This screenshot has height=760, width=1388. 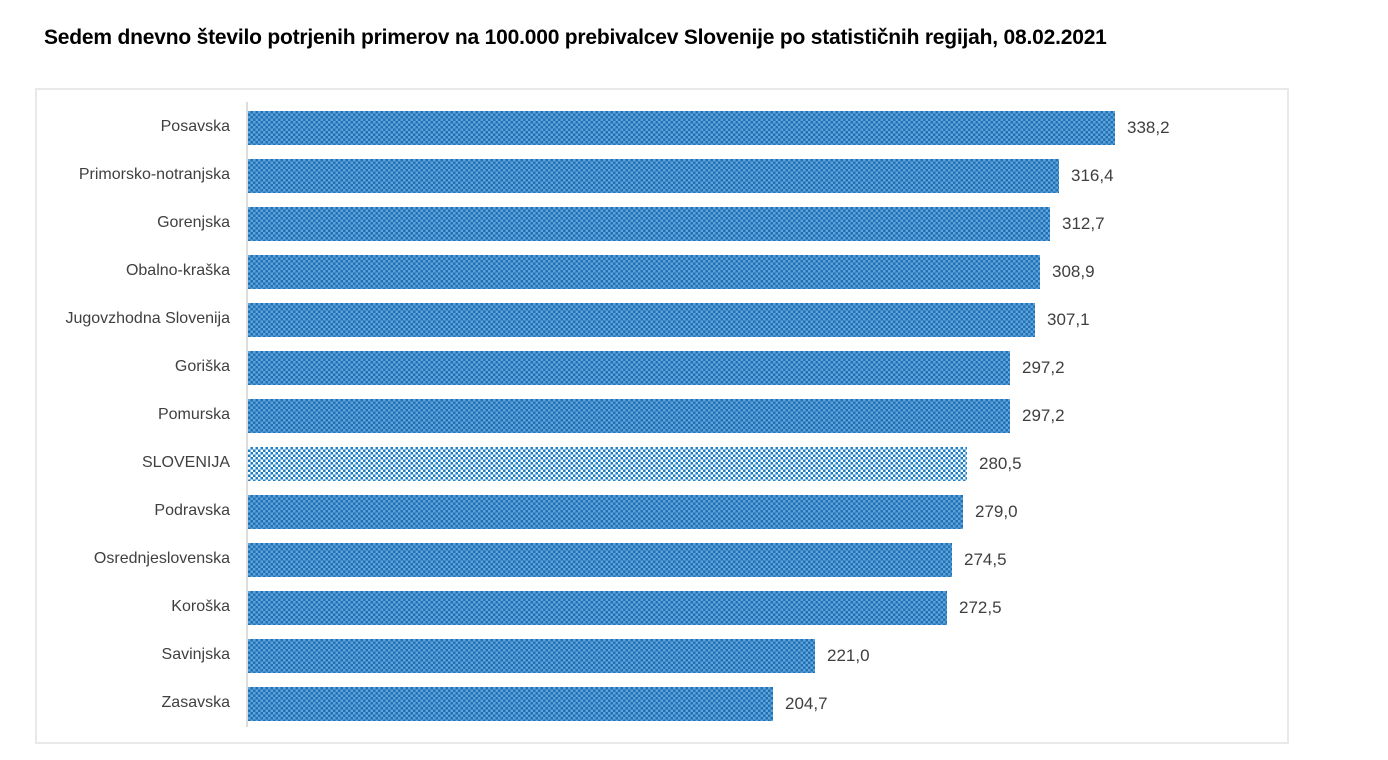 I want to click on category-label: Posavska, so click(x=195, y=126).